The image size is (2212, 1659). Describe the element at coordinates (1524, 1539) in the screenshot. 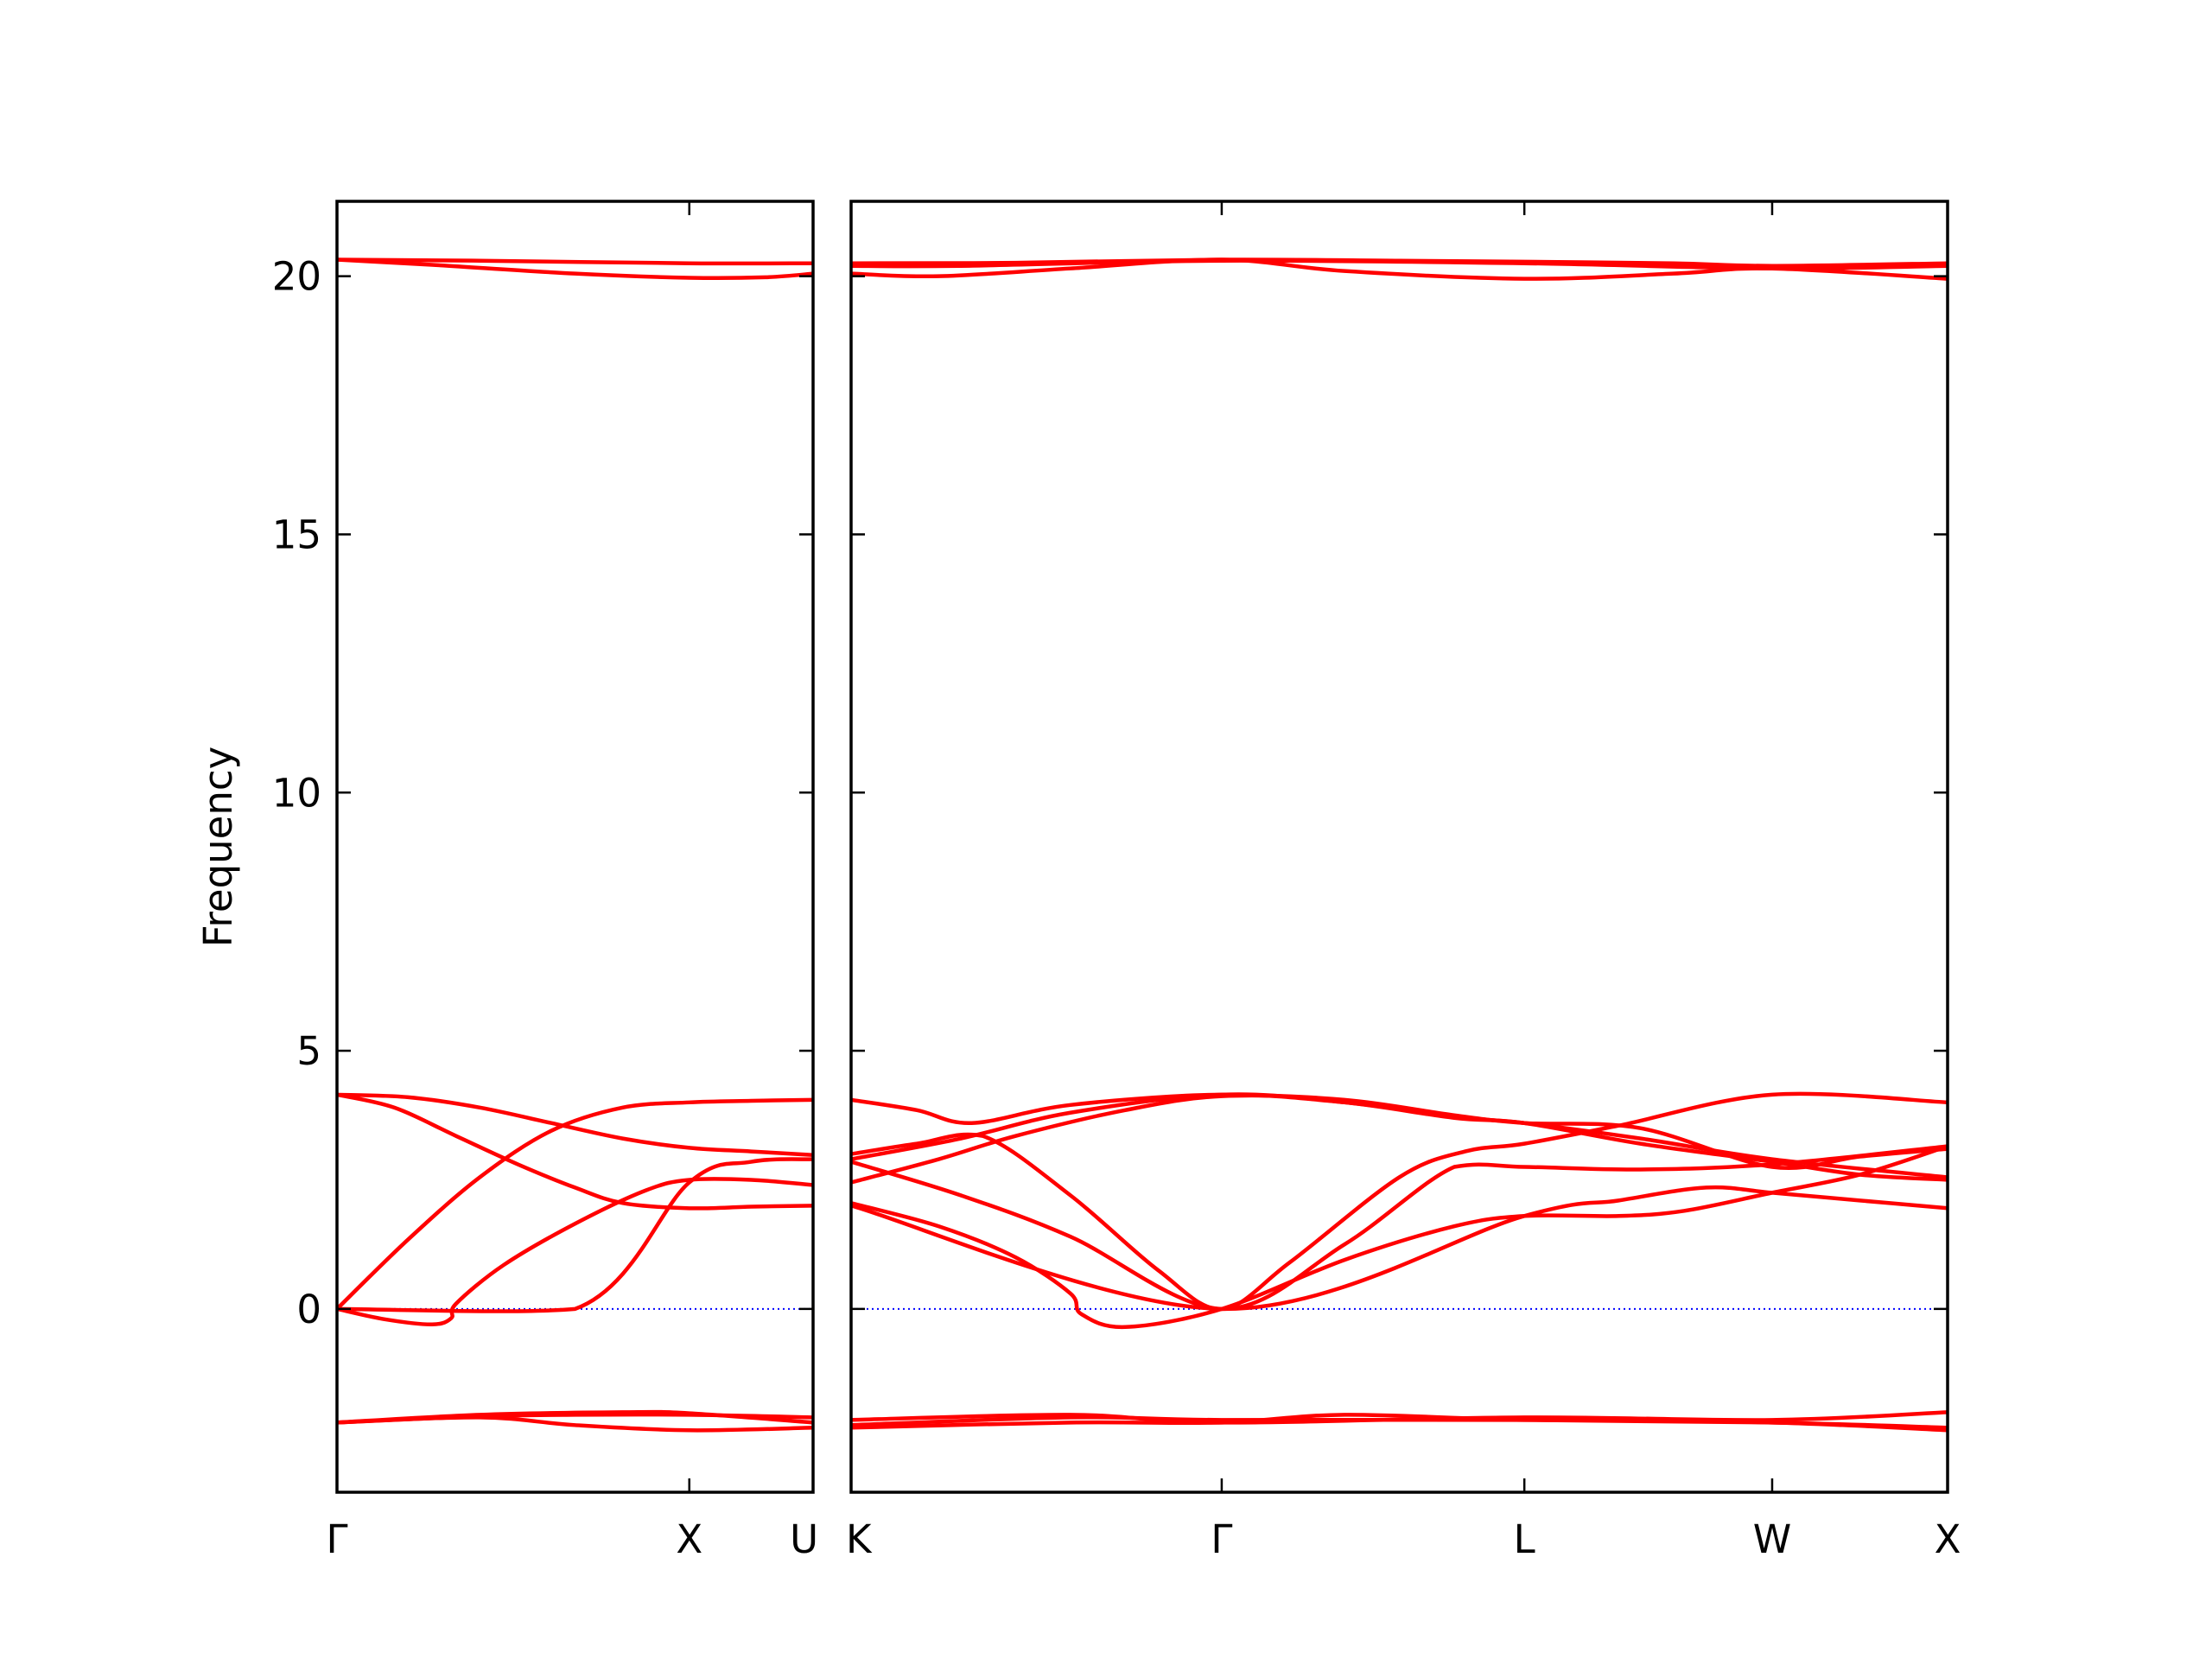

I see `x-tick-label: L` at that location.